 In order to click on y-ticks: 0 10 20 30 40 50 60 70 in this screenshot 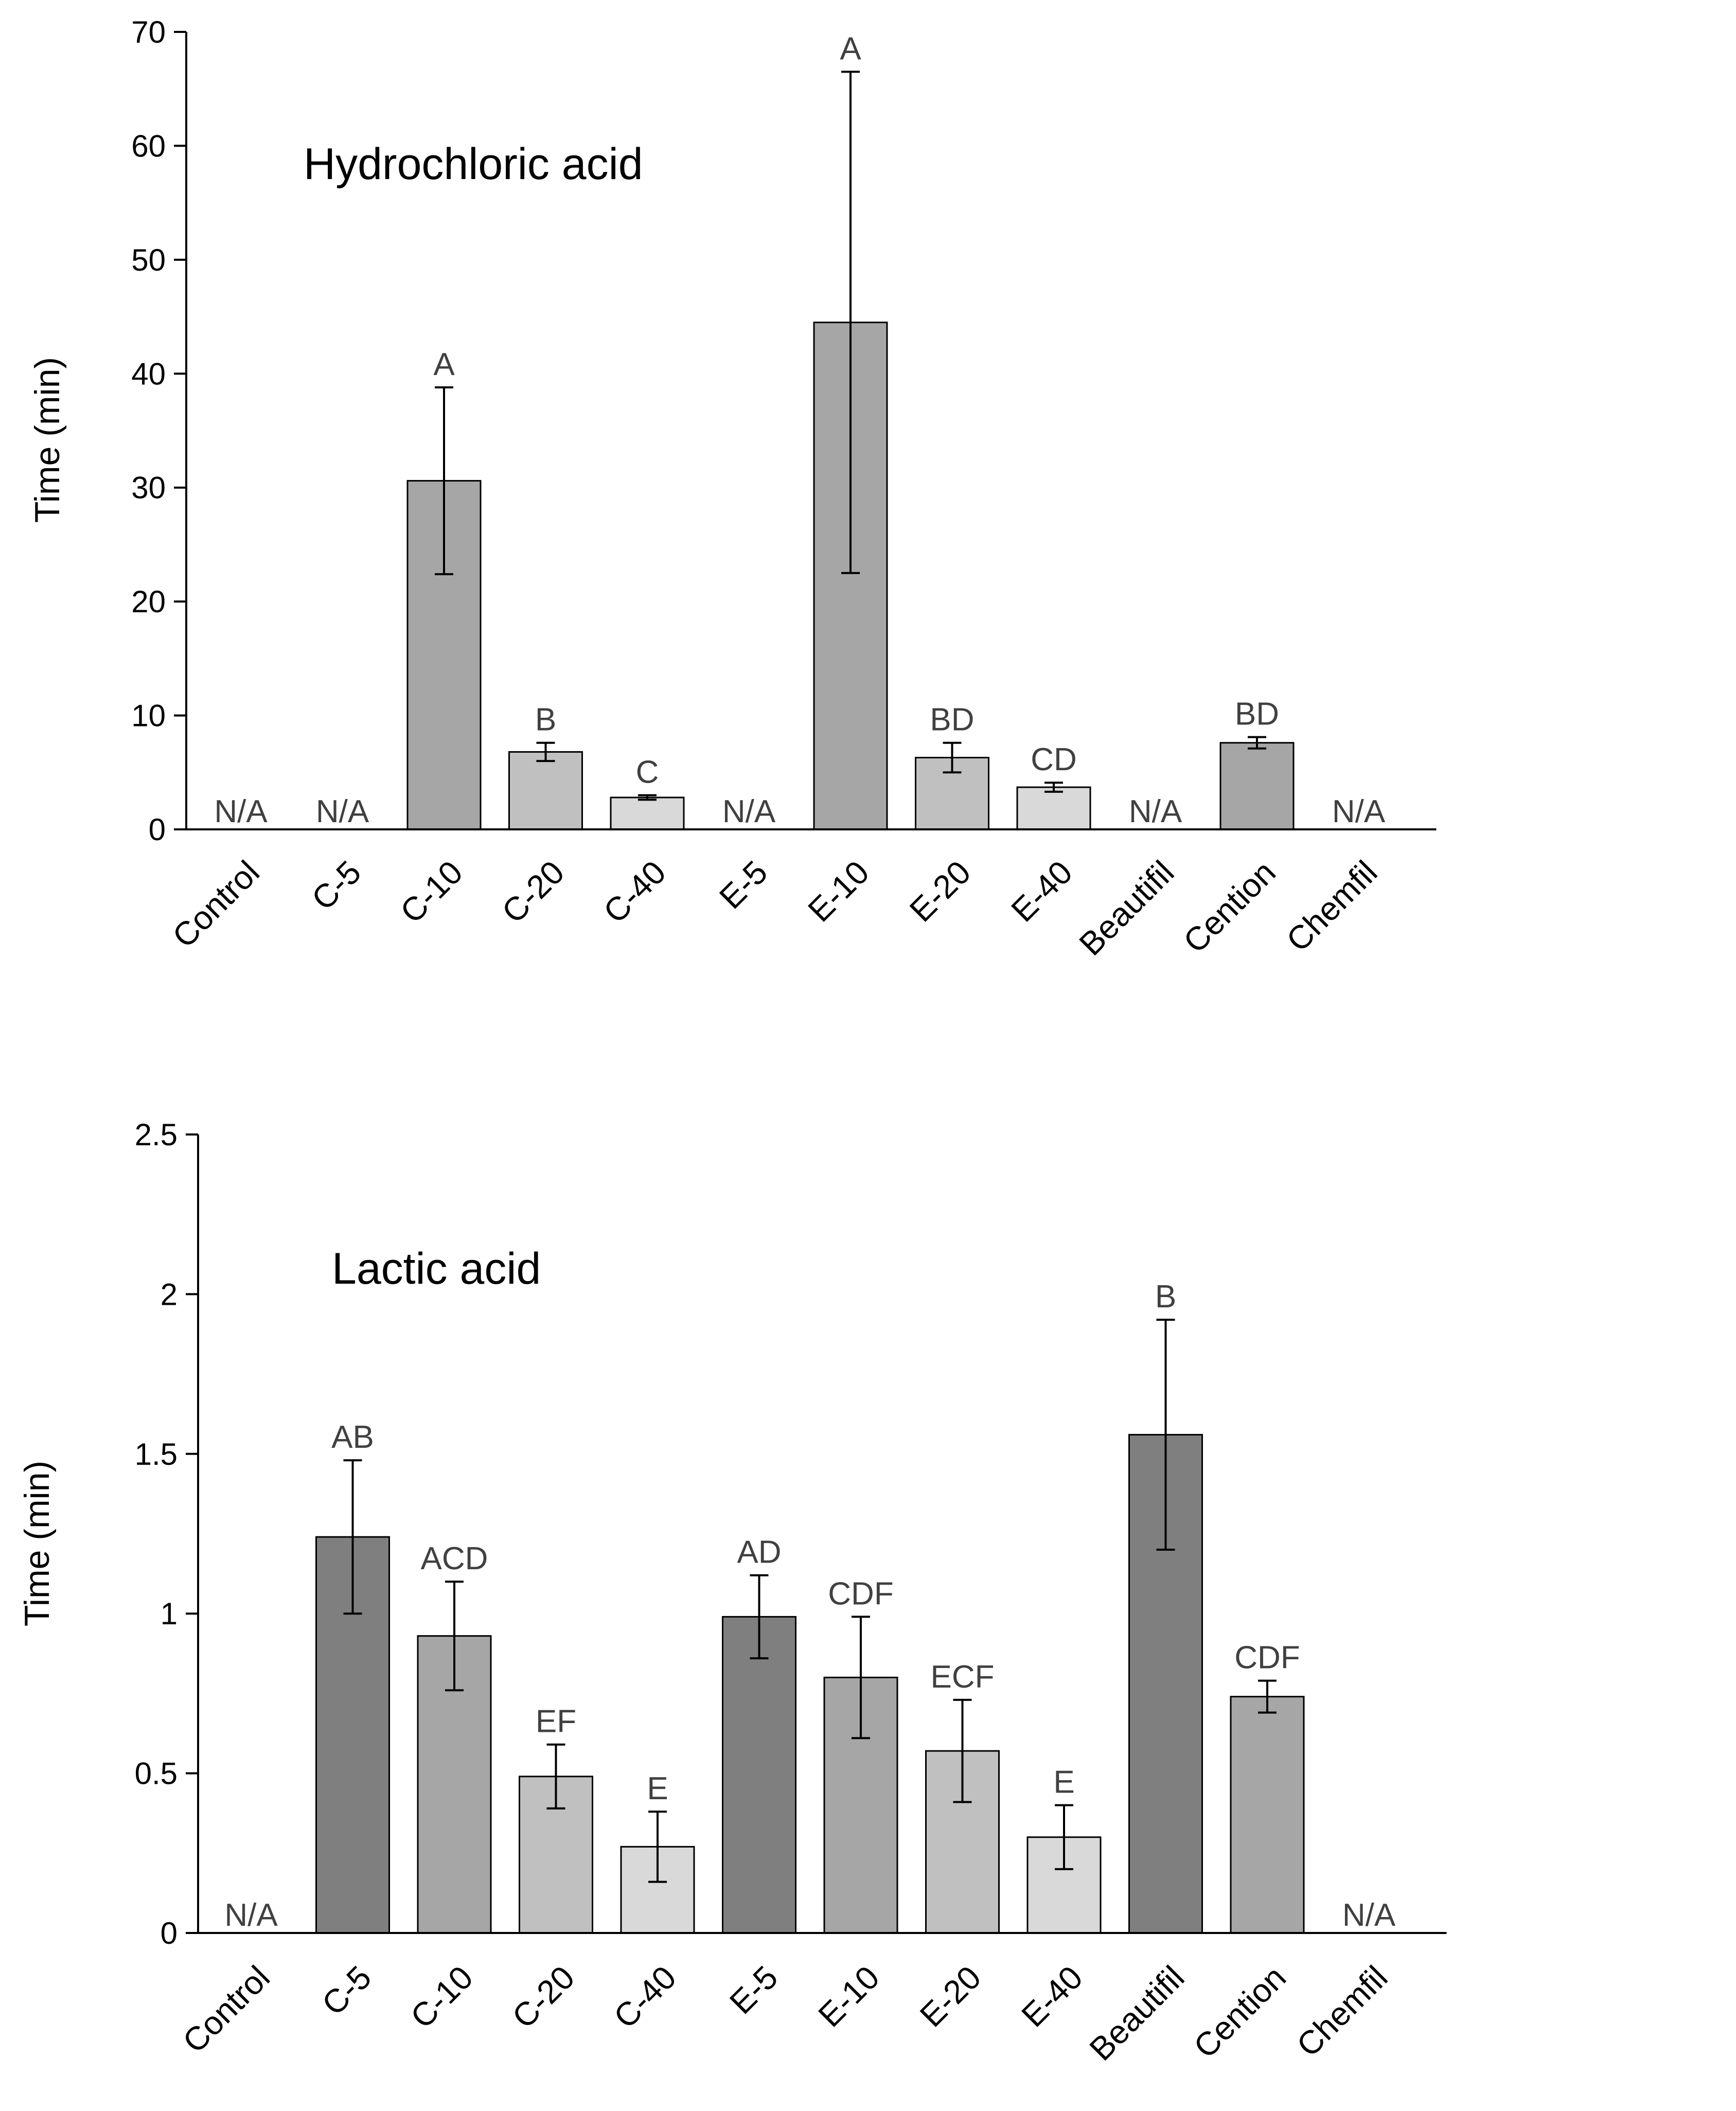, I will do `click(158, 431)`.